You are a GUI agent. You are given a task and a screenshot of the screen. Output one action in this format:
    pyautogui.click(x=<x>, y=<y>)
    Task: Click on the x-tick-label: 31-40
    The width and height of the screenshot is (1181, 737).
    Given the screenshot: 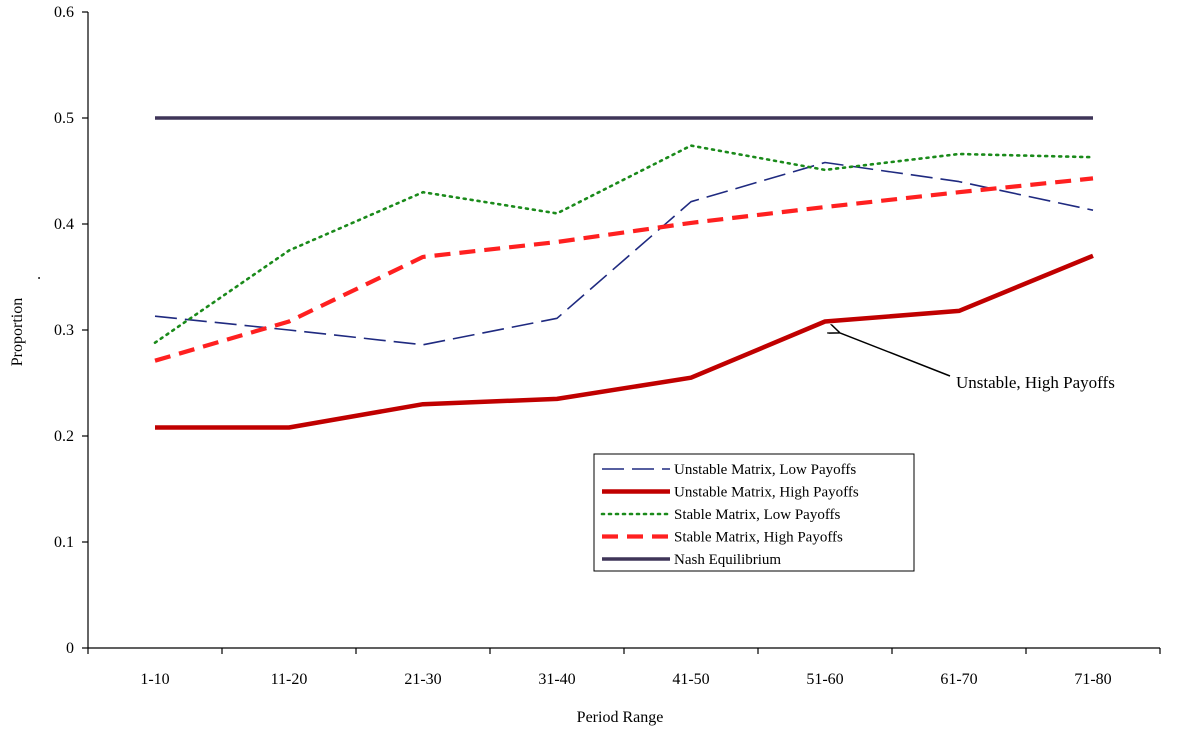 What is the action you would take?
    pyautogui.click(x=556, y=679)
    